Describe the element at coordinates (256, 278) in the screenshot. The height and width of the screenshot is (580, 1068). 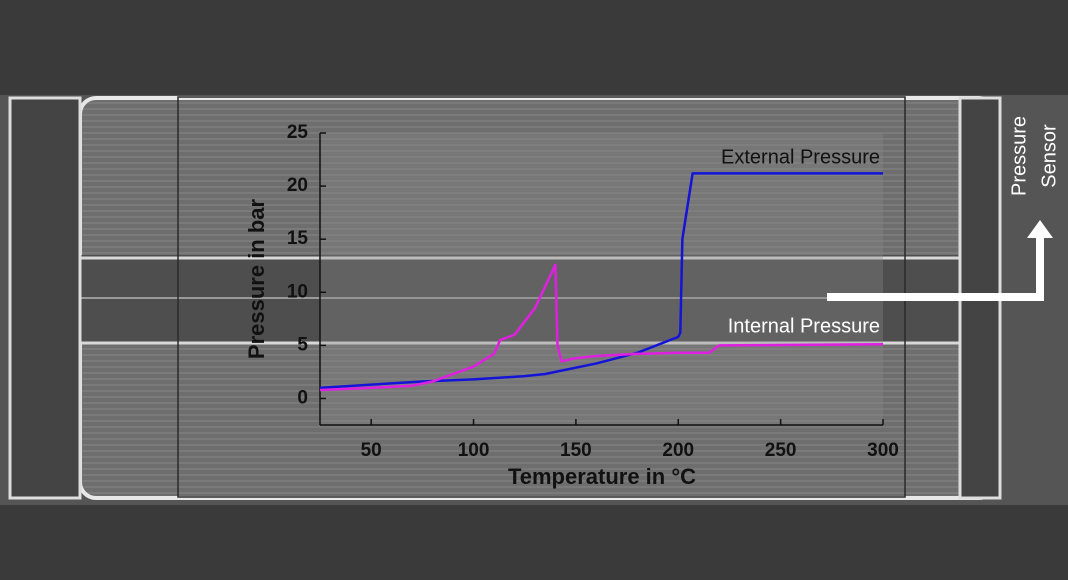
I see `y-axis-title: Pressure in bar` at that location.